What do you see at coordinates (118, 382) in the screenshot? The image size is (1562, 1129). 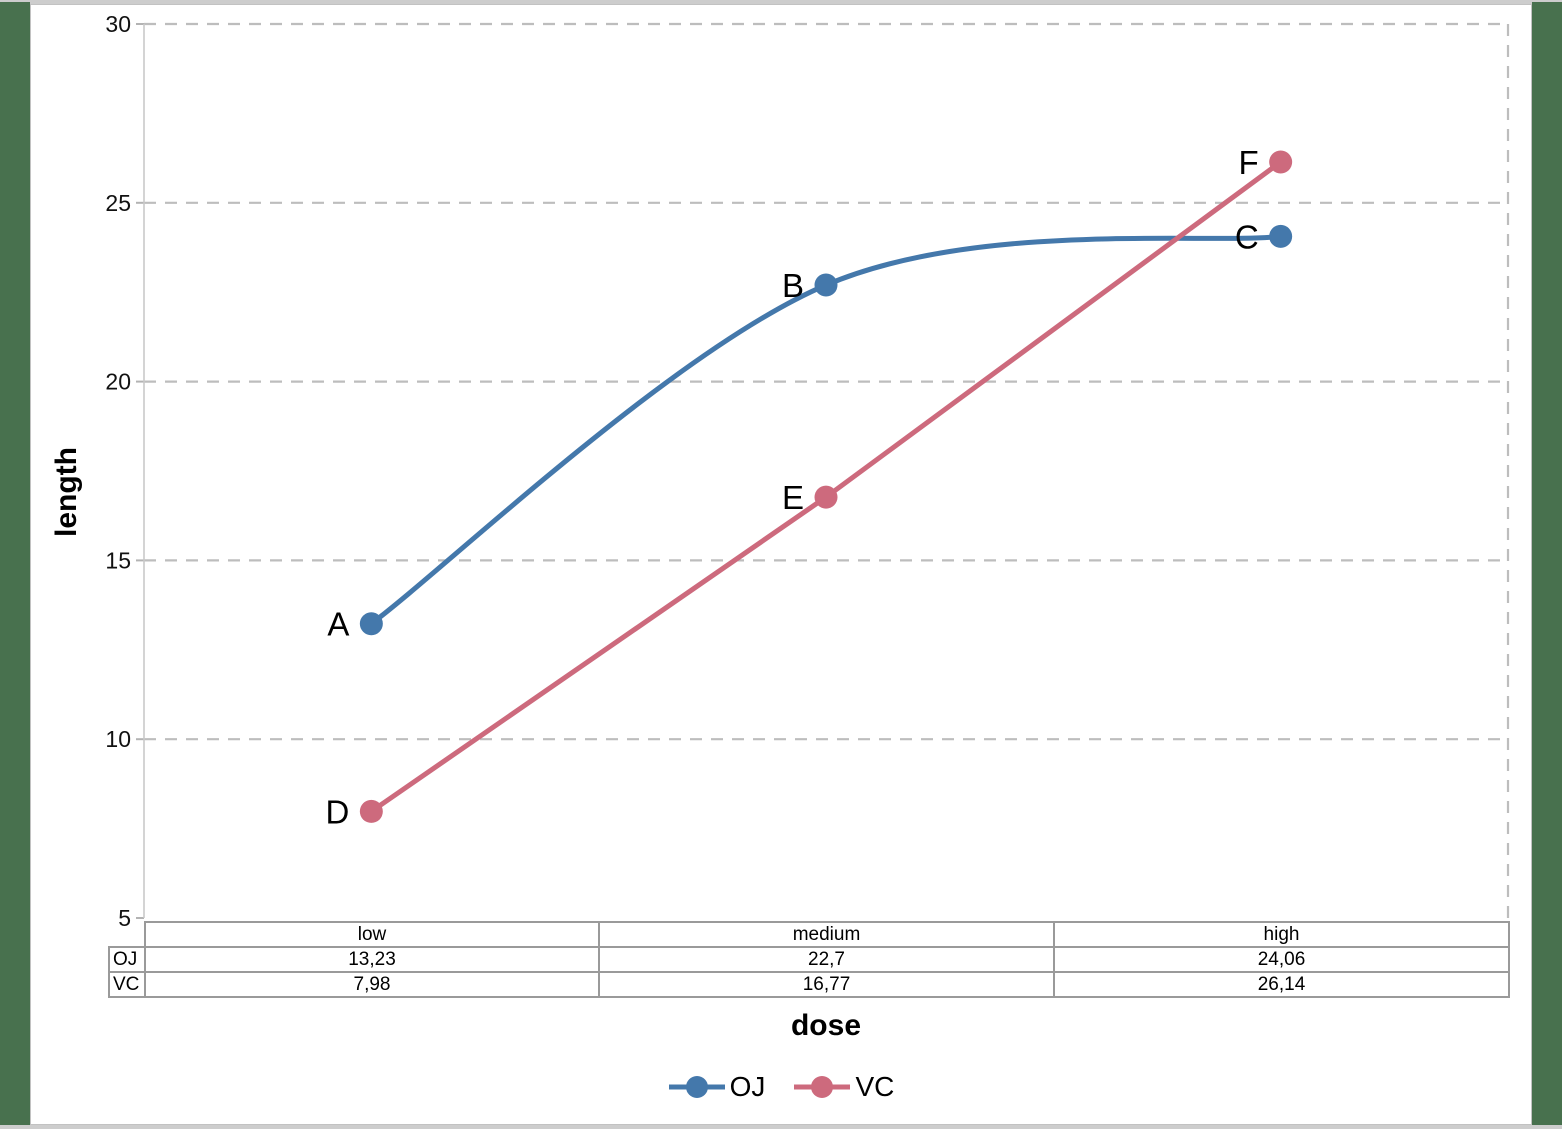 I see `y-tick-label-20: 20` at bounding box center [118, 382].